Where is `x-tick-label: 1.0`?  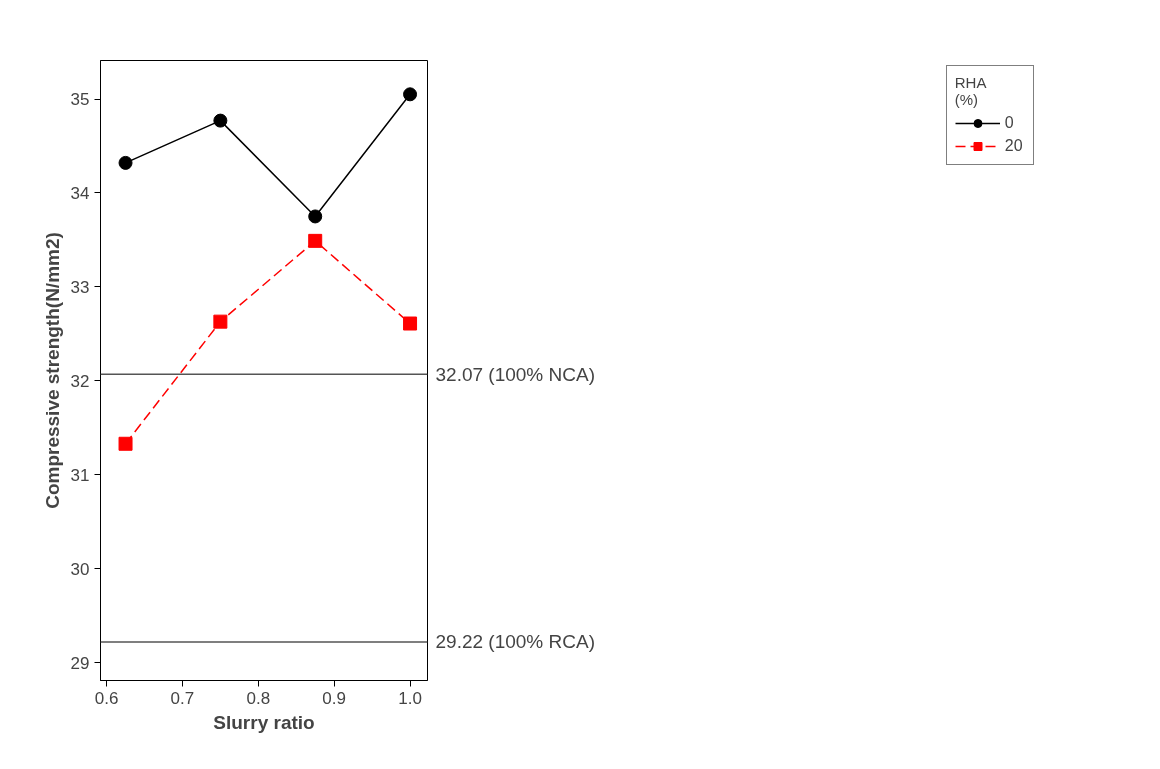 x-tick-label: 1.0 is located at coordinates (410, 698).